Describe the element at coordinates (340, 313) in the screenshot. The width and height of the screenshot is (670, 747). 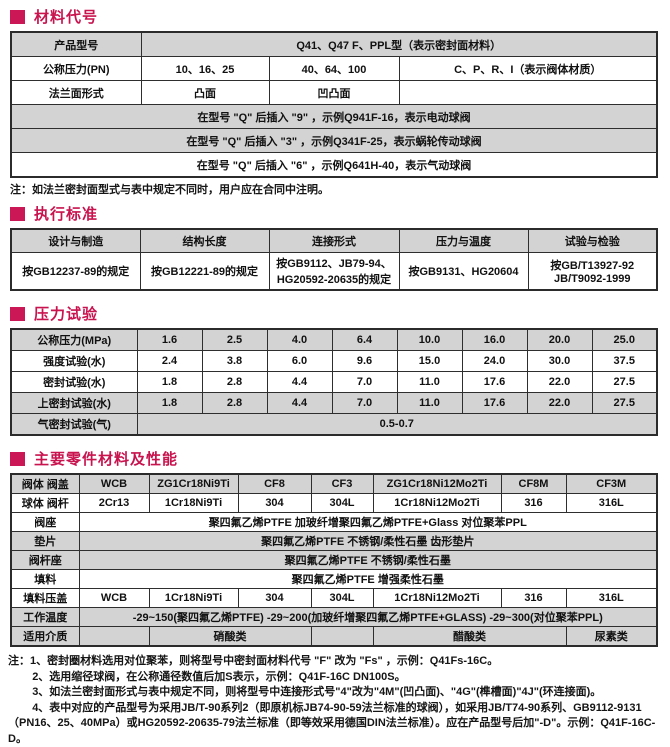
I see `section-title-pressure-test: 压力试验` at that location.